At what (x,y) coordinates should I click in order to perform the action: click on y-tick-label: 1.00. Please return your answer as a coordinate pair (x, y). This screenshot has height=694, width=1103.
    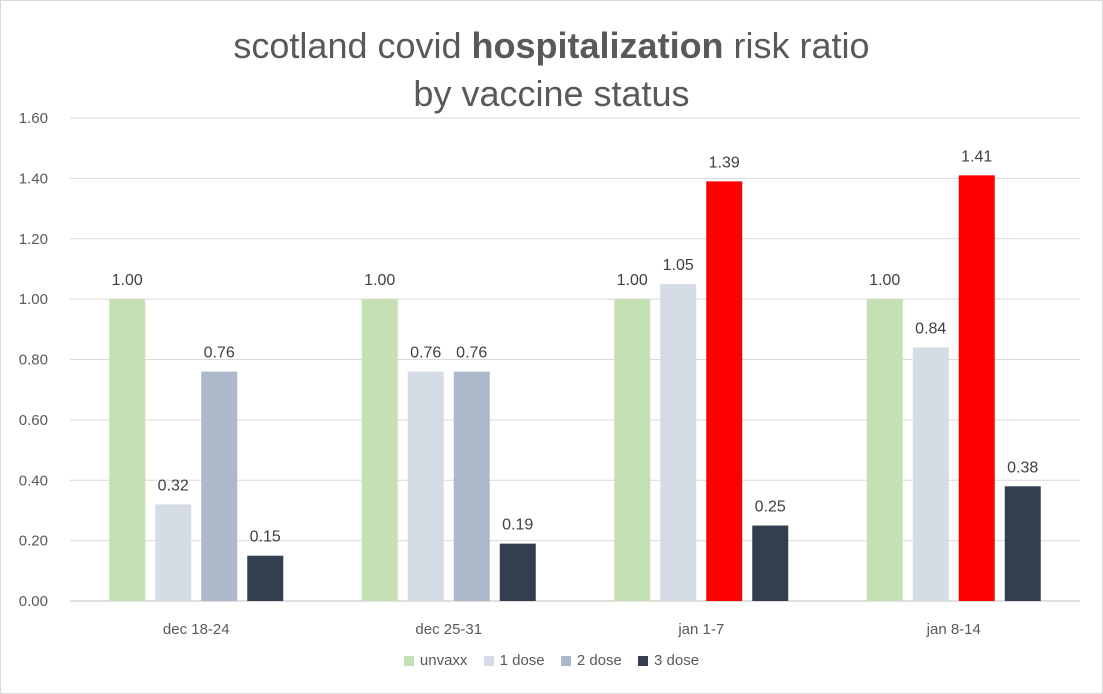
    Looking at the image, I should click on (33, 299).